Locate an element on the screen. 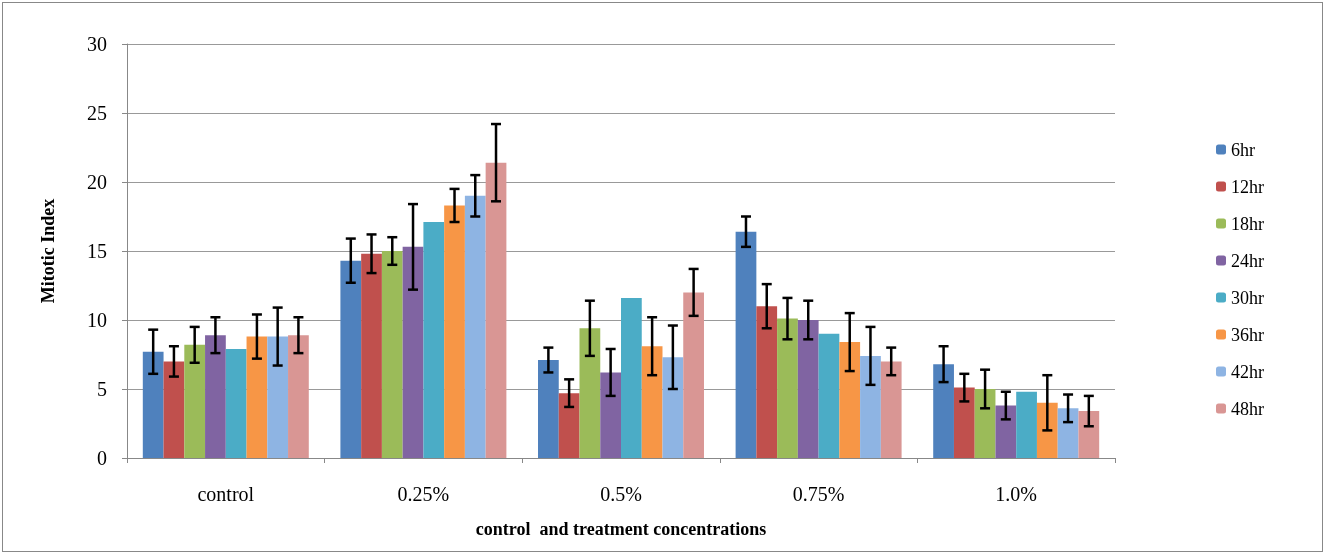  legend-label: 30hr is located at coordinates (1248, 297).